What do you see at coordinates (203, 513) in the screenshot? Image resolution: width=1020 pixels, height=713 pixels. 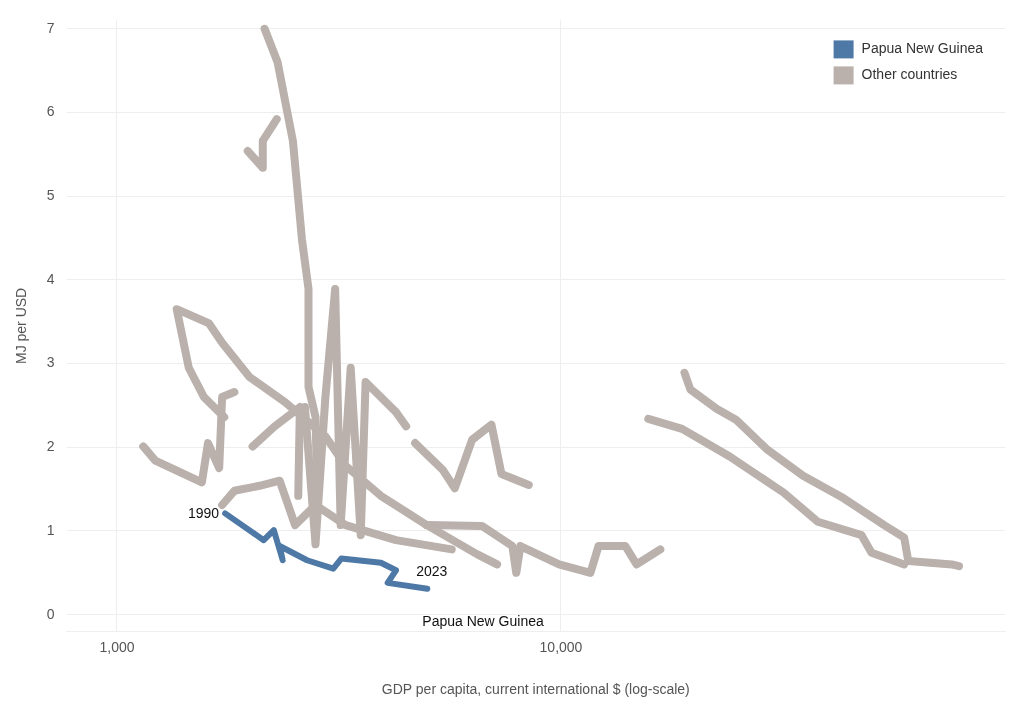 I see `annotation: 1990` at bounding box center [203, 513].